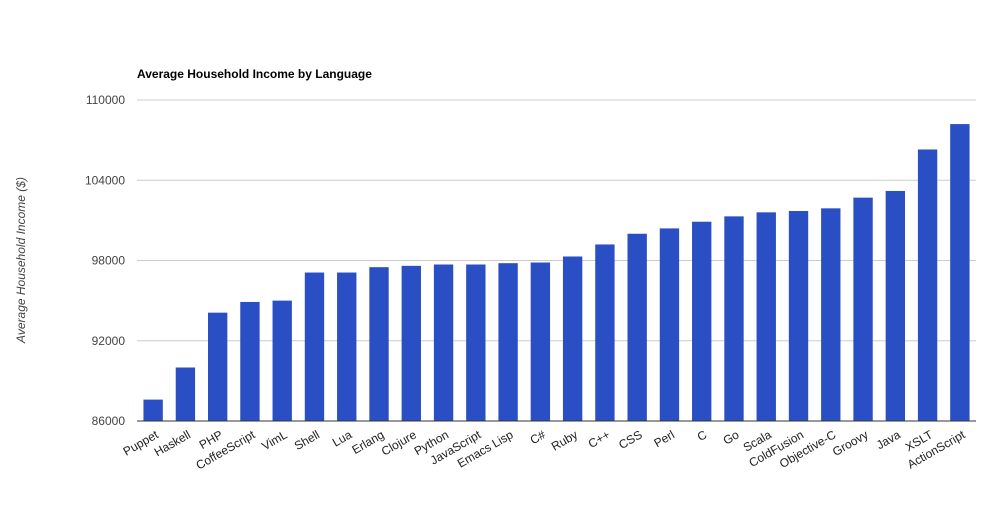  Describe the element at coordinates (599, 438) in the screenshot. I see `x-tick-label: C++` at that location.